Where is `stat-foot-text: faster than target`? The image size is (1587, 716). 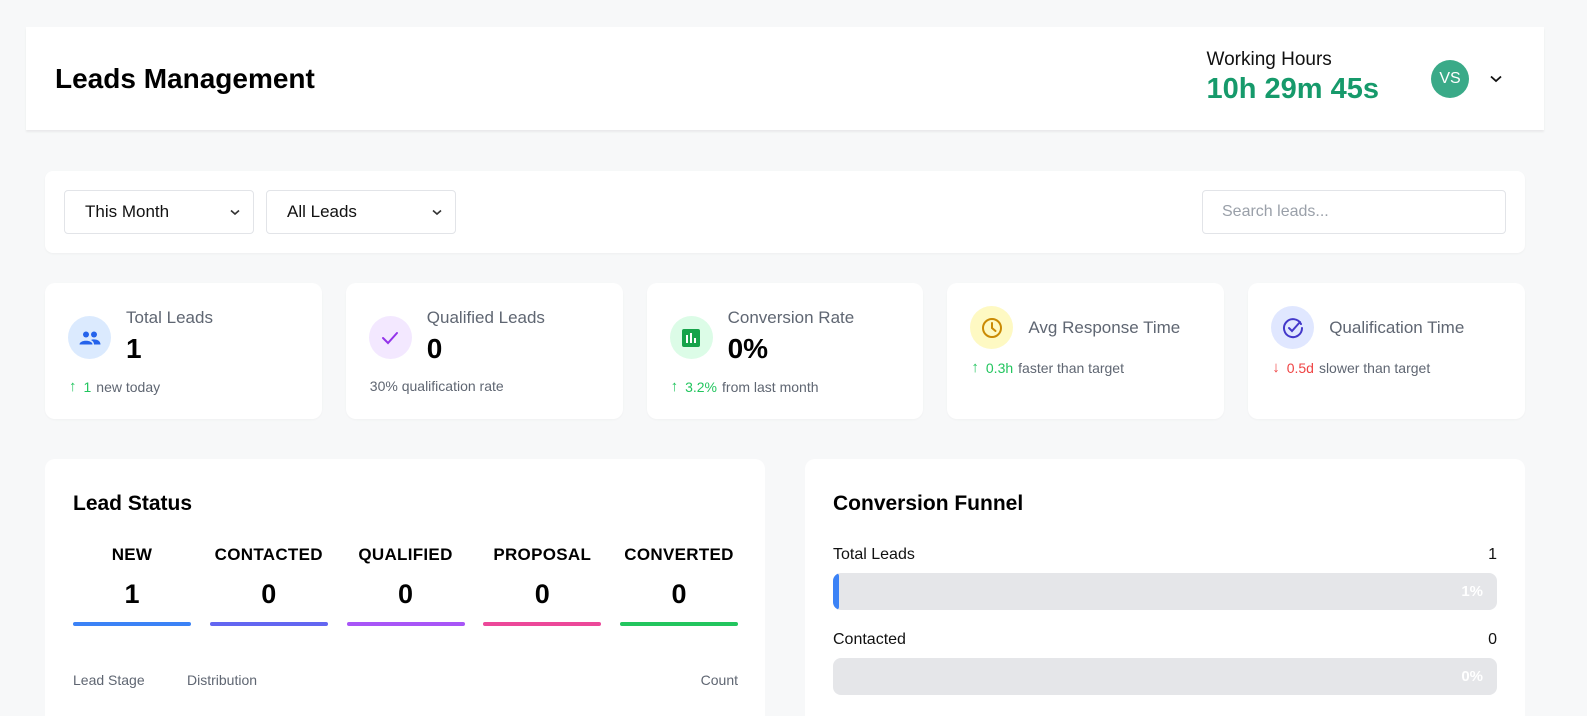
stat-foot-text: faster than target is located at coordinates (1071, 367).